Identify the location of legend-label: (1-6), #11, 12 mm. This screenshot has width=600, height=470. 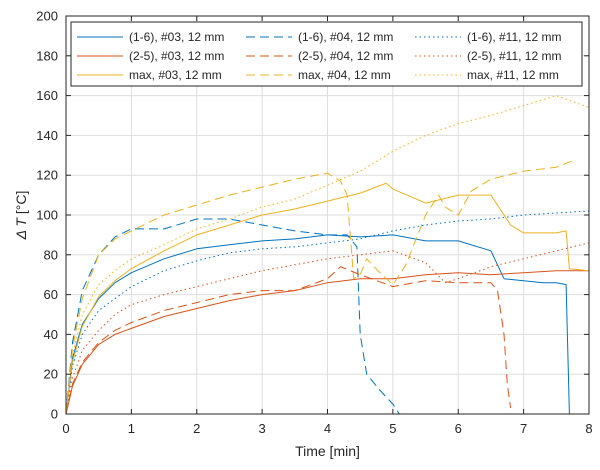
(514, 37).